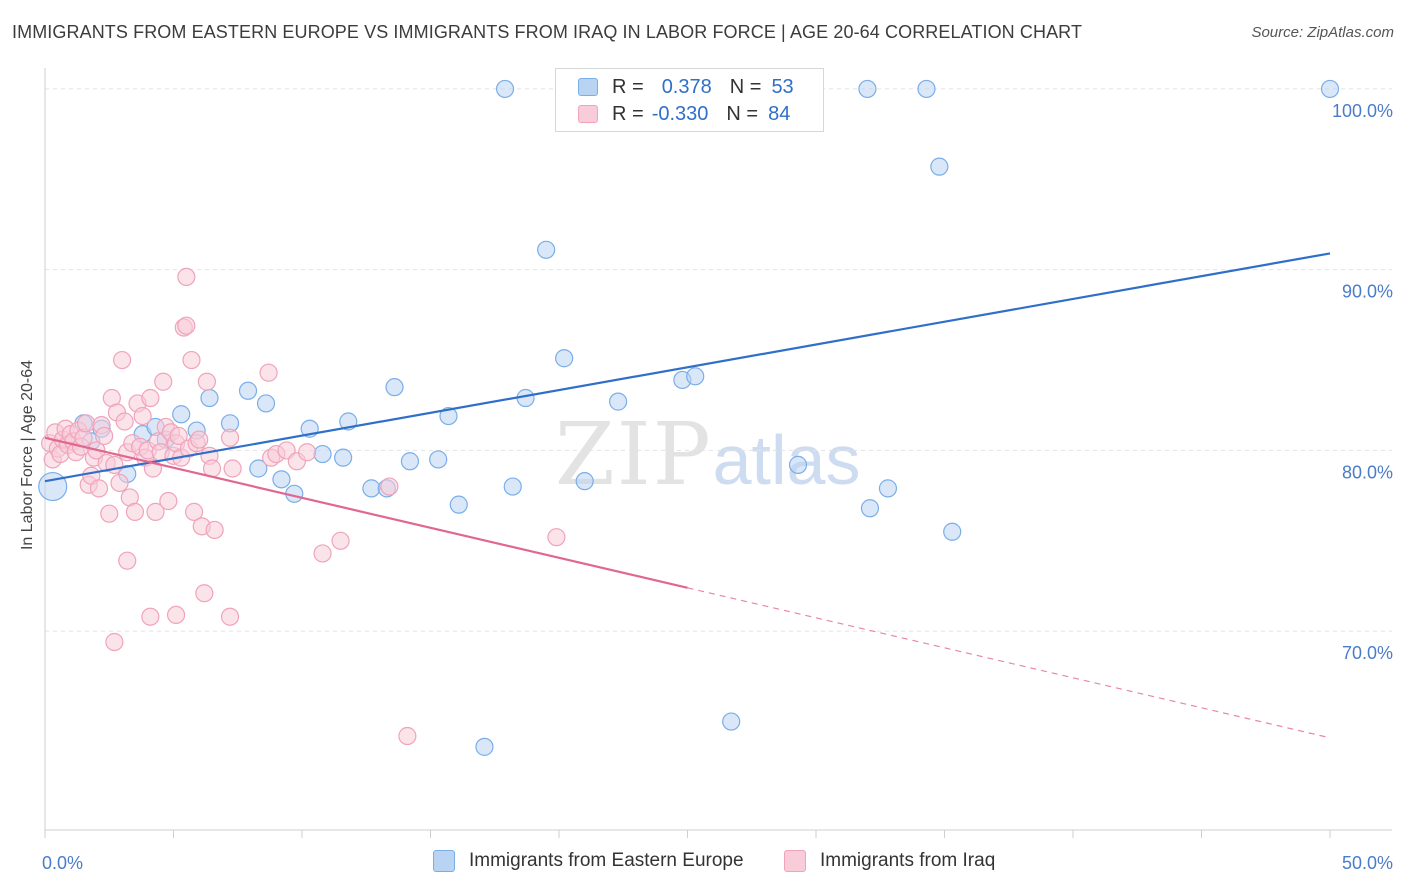 The height and width of the screenshot is (892, 1406). I want to click on y-tick-label: 80.0%, so click(1367, 472).